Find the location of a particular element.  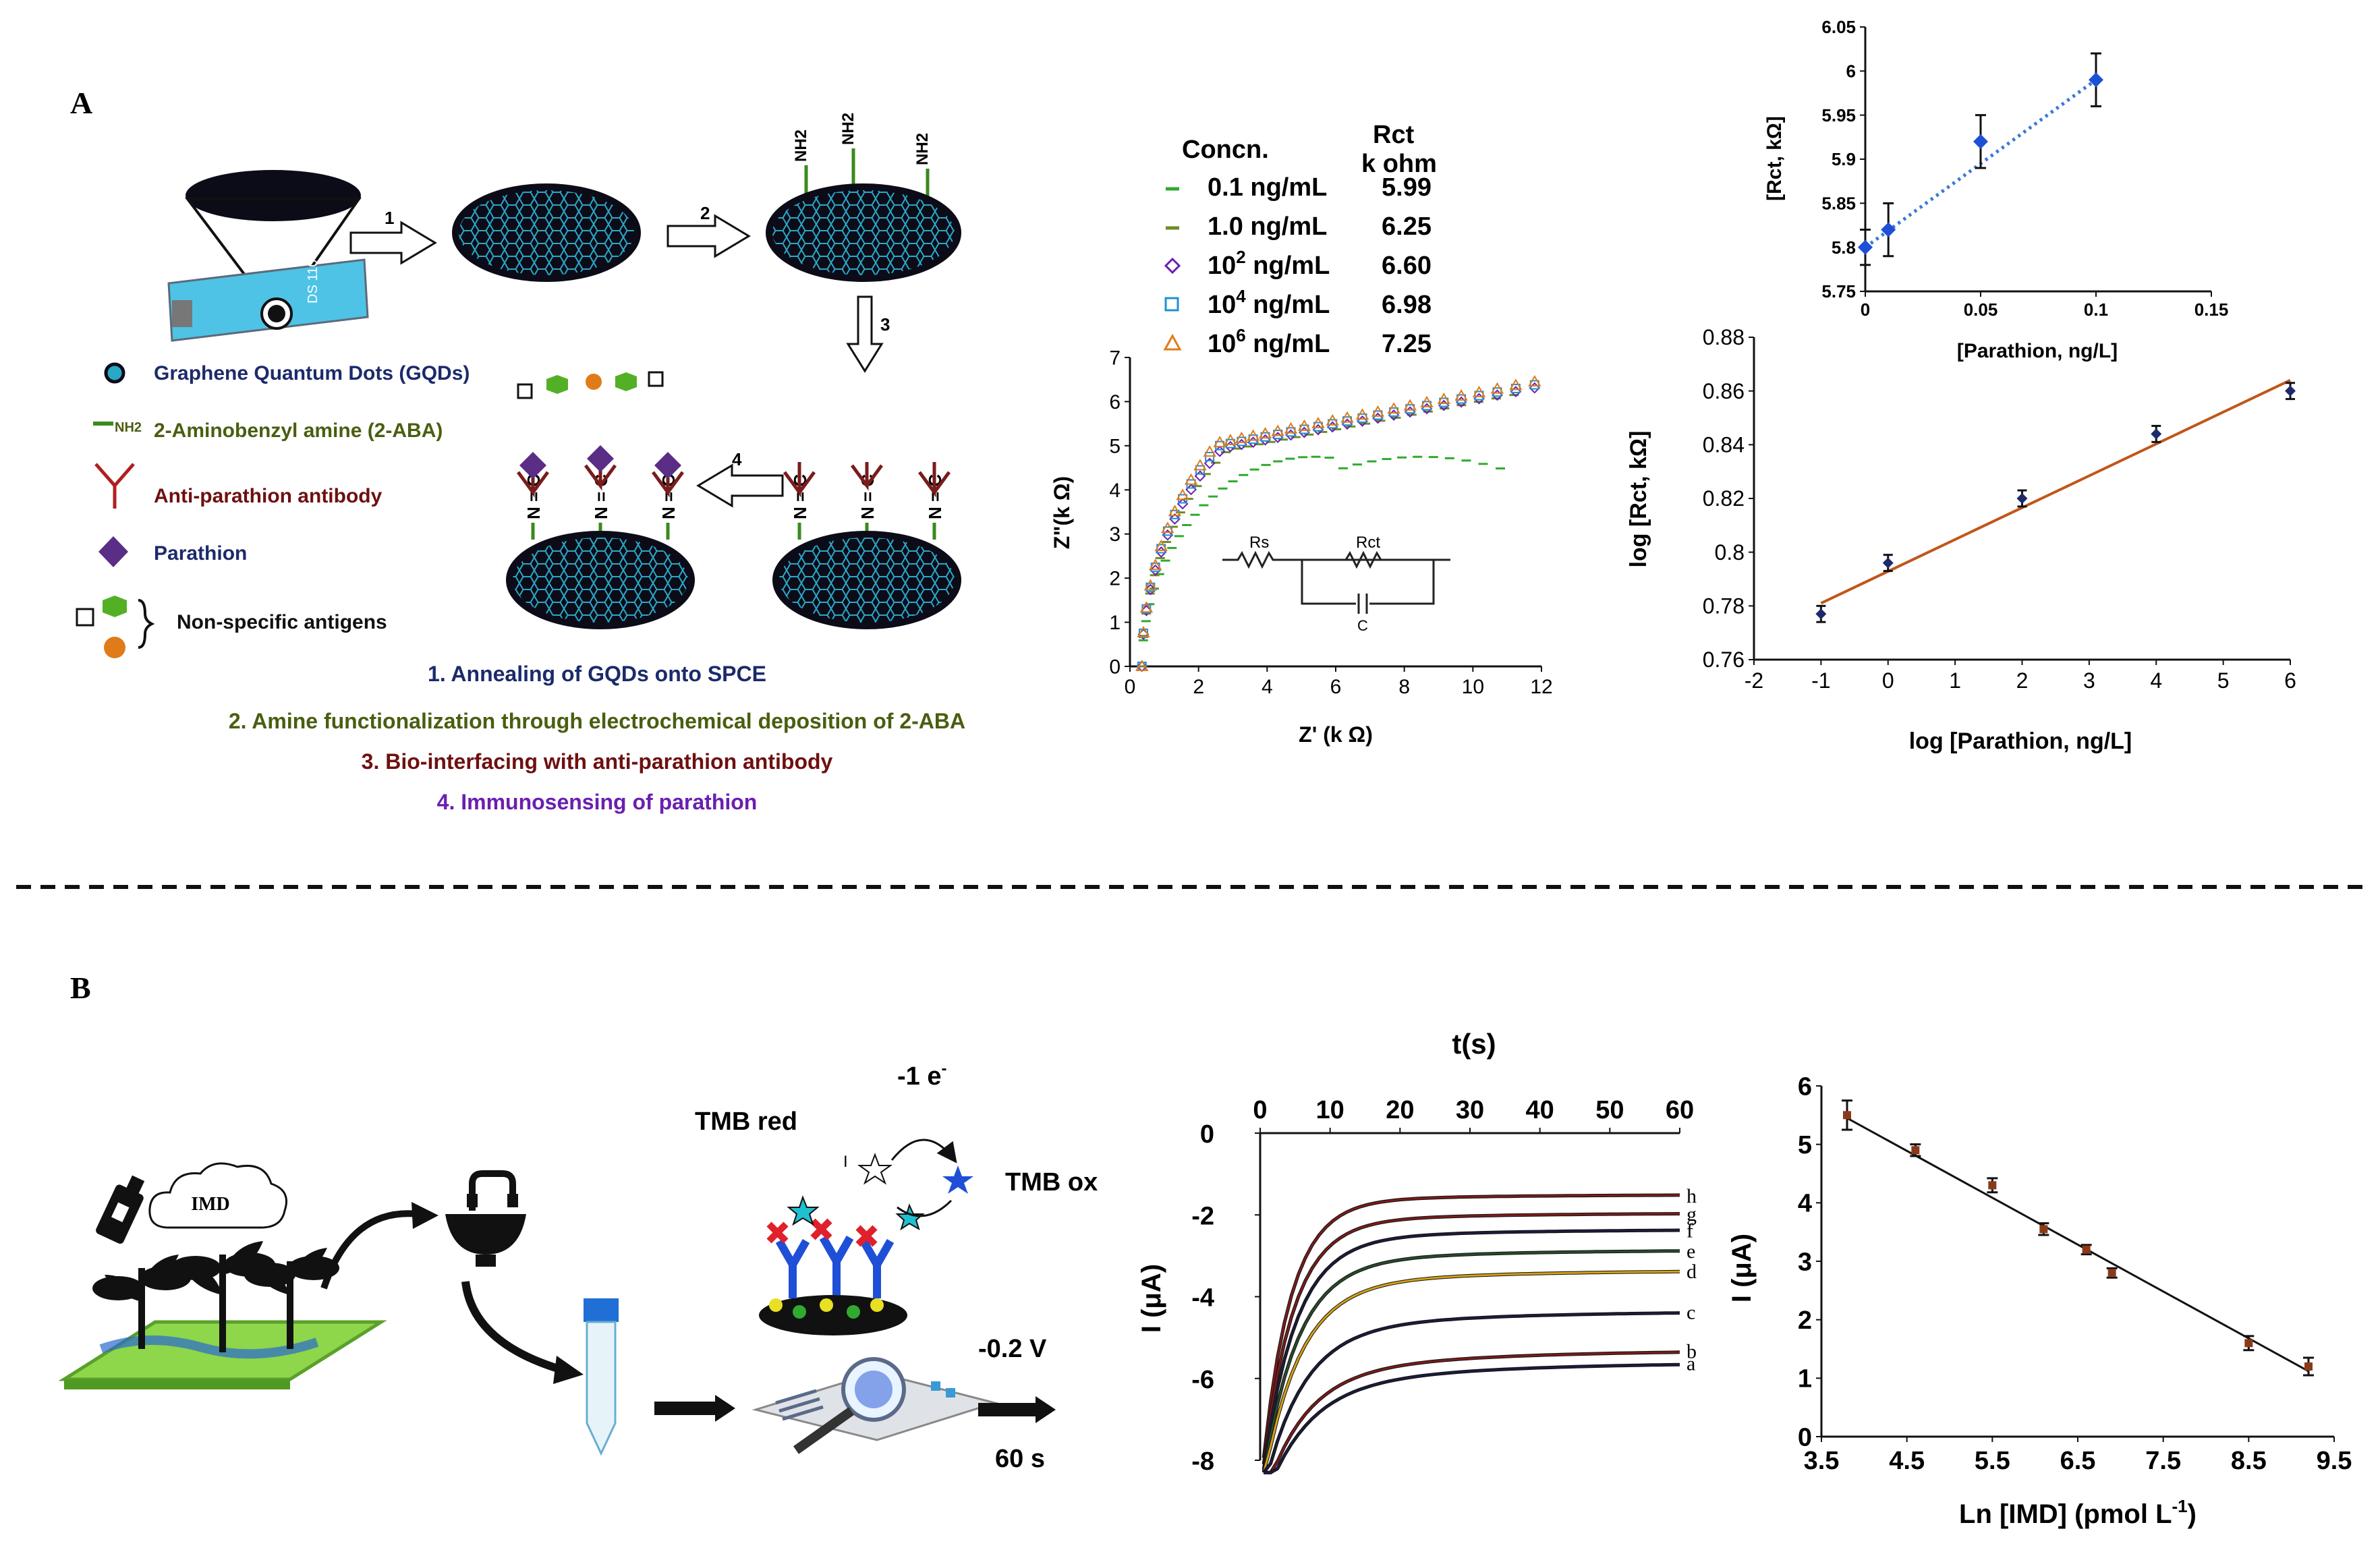

series-label: b is located at coordinates (1692, 1351).